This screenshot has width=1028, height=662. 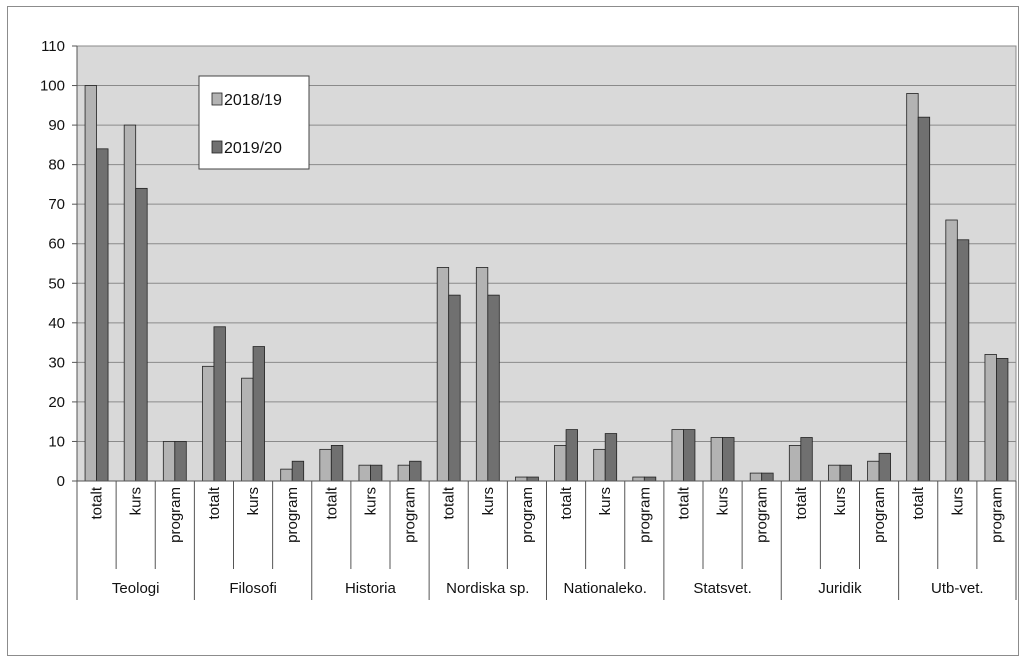 I want to click on legend-box, so click(x=254, y=122).